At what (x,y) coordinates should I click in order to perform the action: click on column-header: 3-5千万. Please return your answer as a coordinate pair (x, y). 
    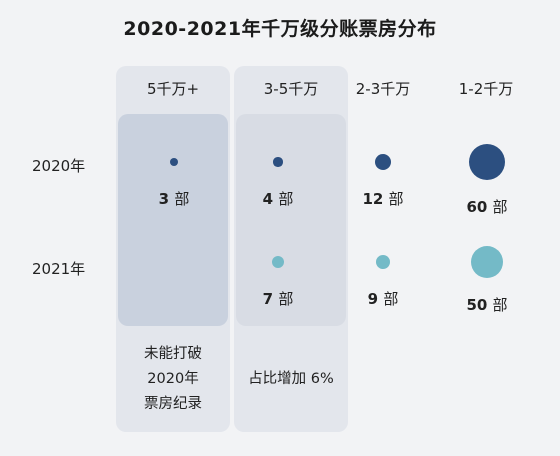
    Looking at the image, I should click on (291, 89).